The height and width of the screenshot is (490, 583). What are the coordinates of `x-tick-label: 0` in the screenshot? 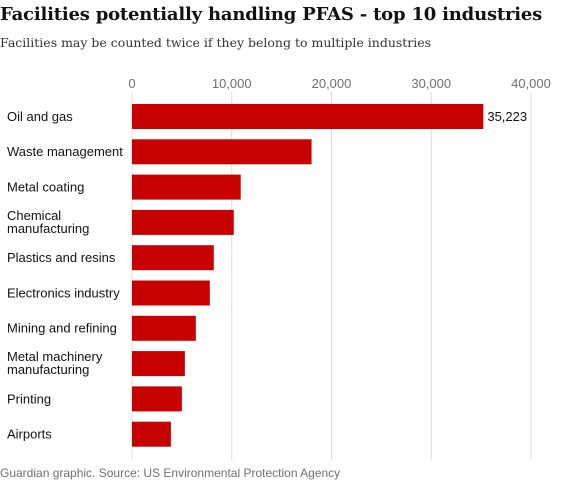 It's located at (131, 83).